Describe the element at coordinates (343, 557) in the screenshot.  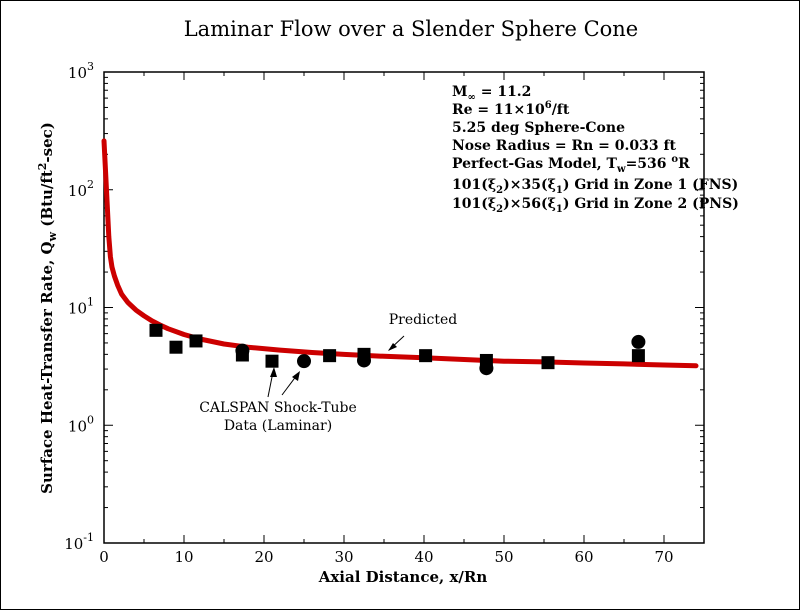
I see `x-tick-label: 30` at that location.